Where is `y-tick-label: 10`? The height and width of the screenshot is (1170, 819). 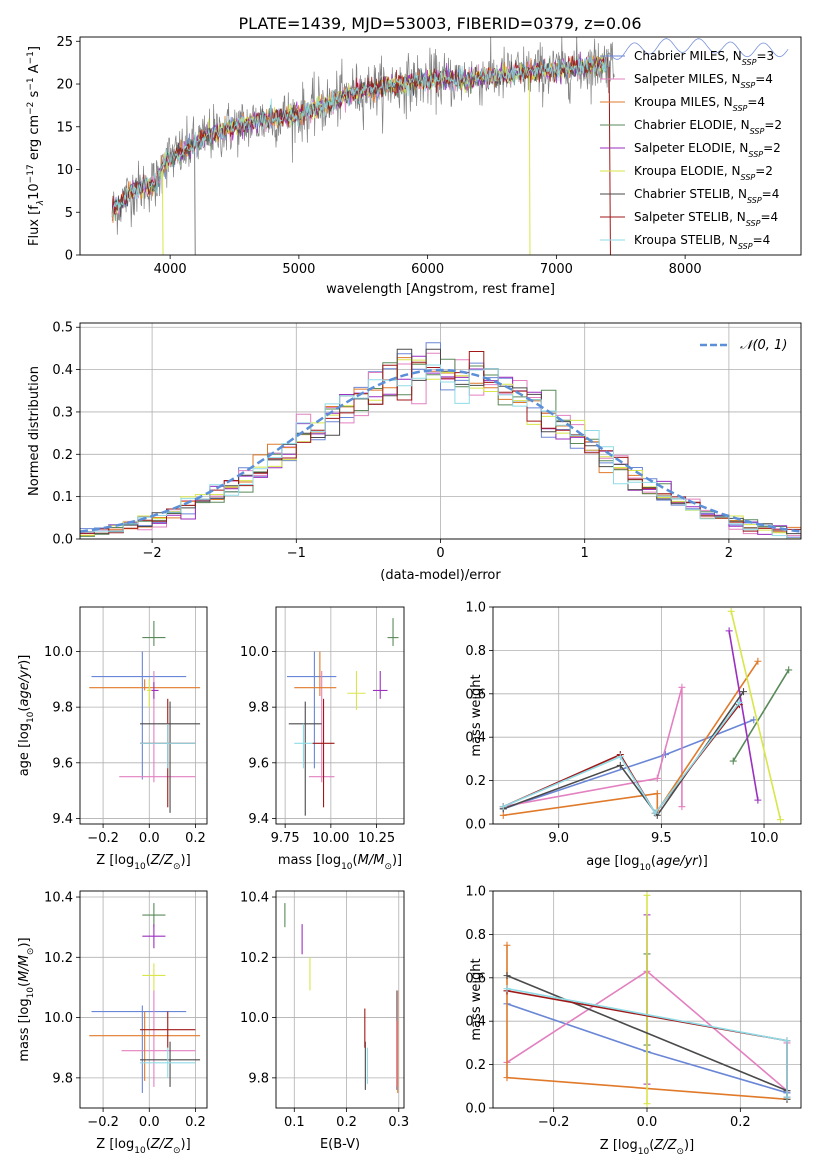 y-tick-label: 10 is located at coordinates (64, 170).